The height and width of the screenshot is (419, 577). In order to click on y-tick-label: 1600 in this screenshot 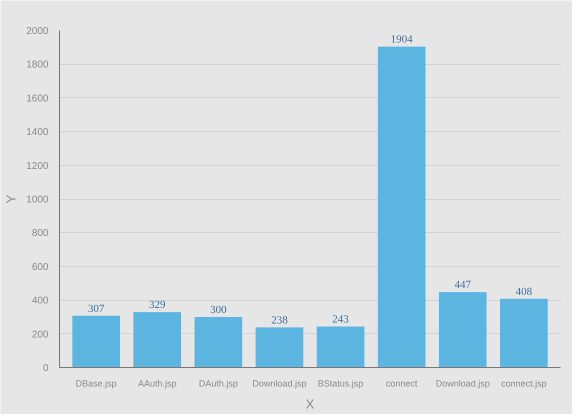, I will do `click(37, 98)`.